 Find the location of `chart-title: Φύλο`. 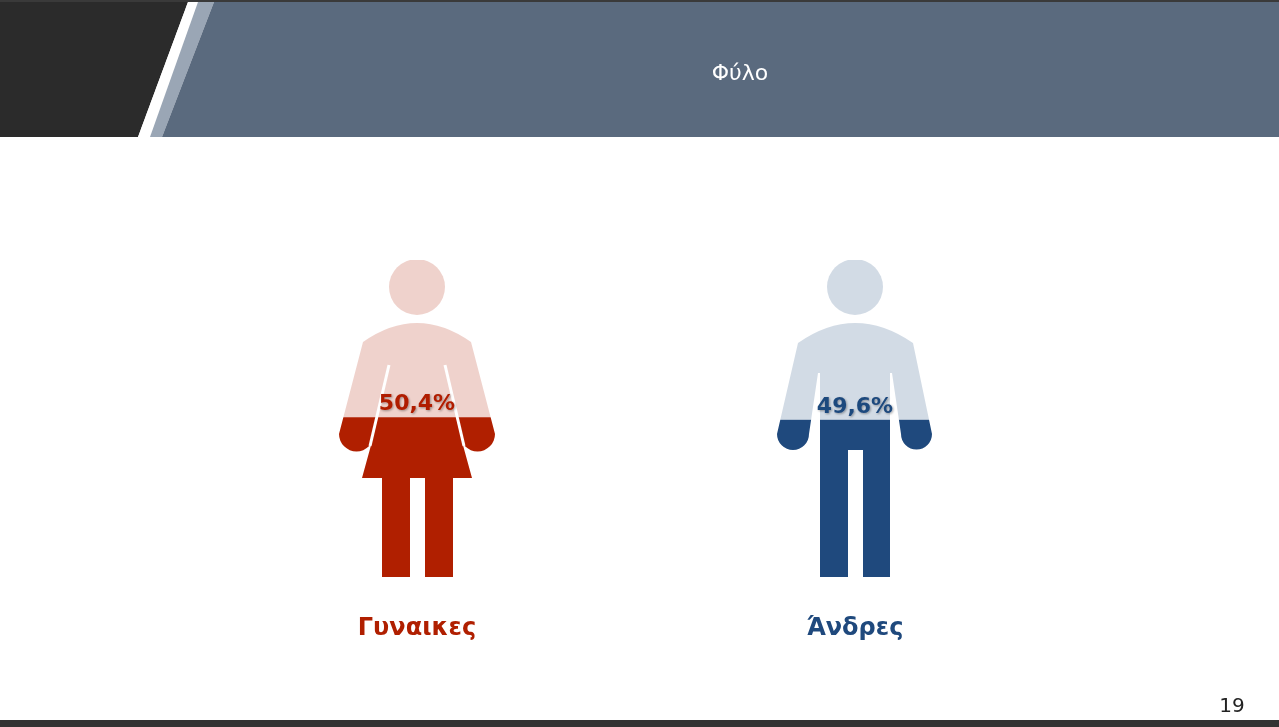

chart-title: Φύλο is located at coordinates (740, 72).